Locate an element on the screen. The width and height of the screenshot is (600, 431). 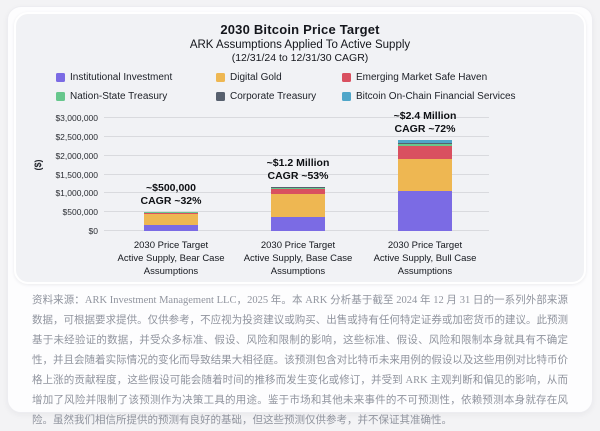
legend-item-label: Digital Gold is located at coordinates (256, 77).